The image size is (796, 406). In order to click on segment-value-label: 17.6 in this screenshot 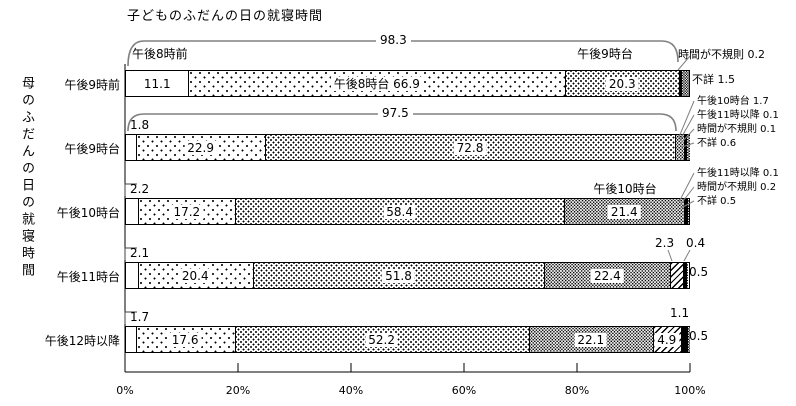, I will do `click(185, 339)`.